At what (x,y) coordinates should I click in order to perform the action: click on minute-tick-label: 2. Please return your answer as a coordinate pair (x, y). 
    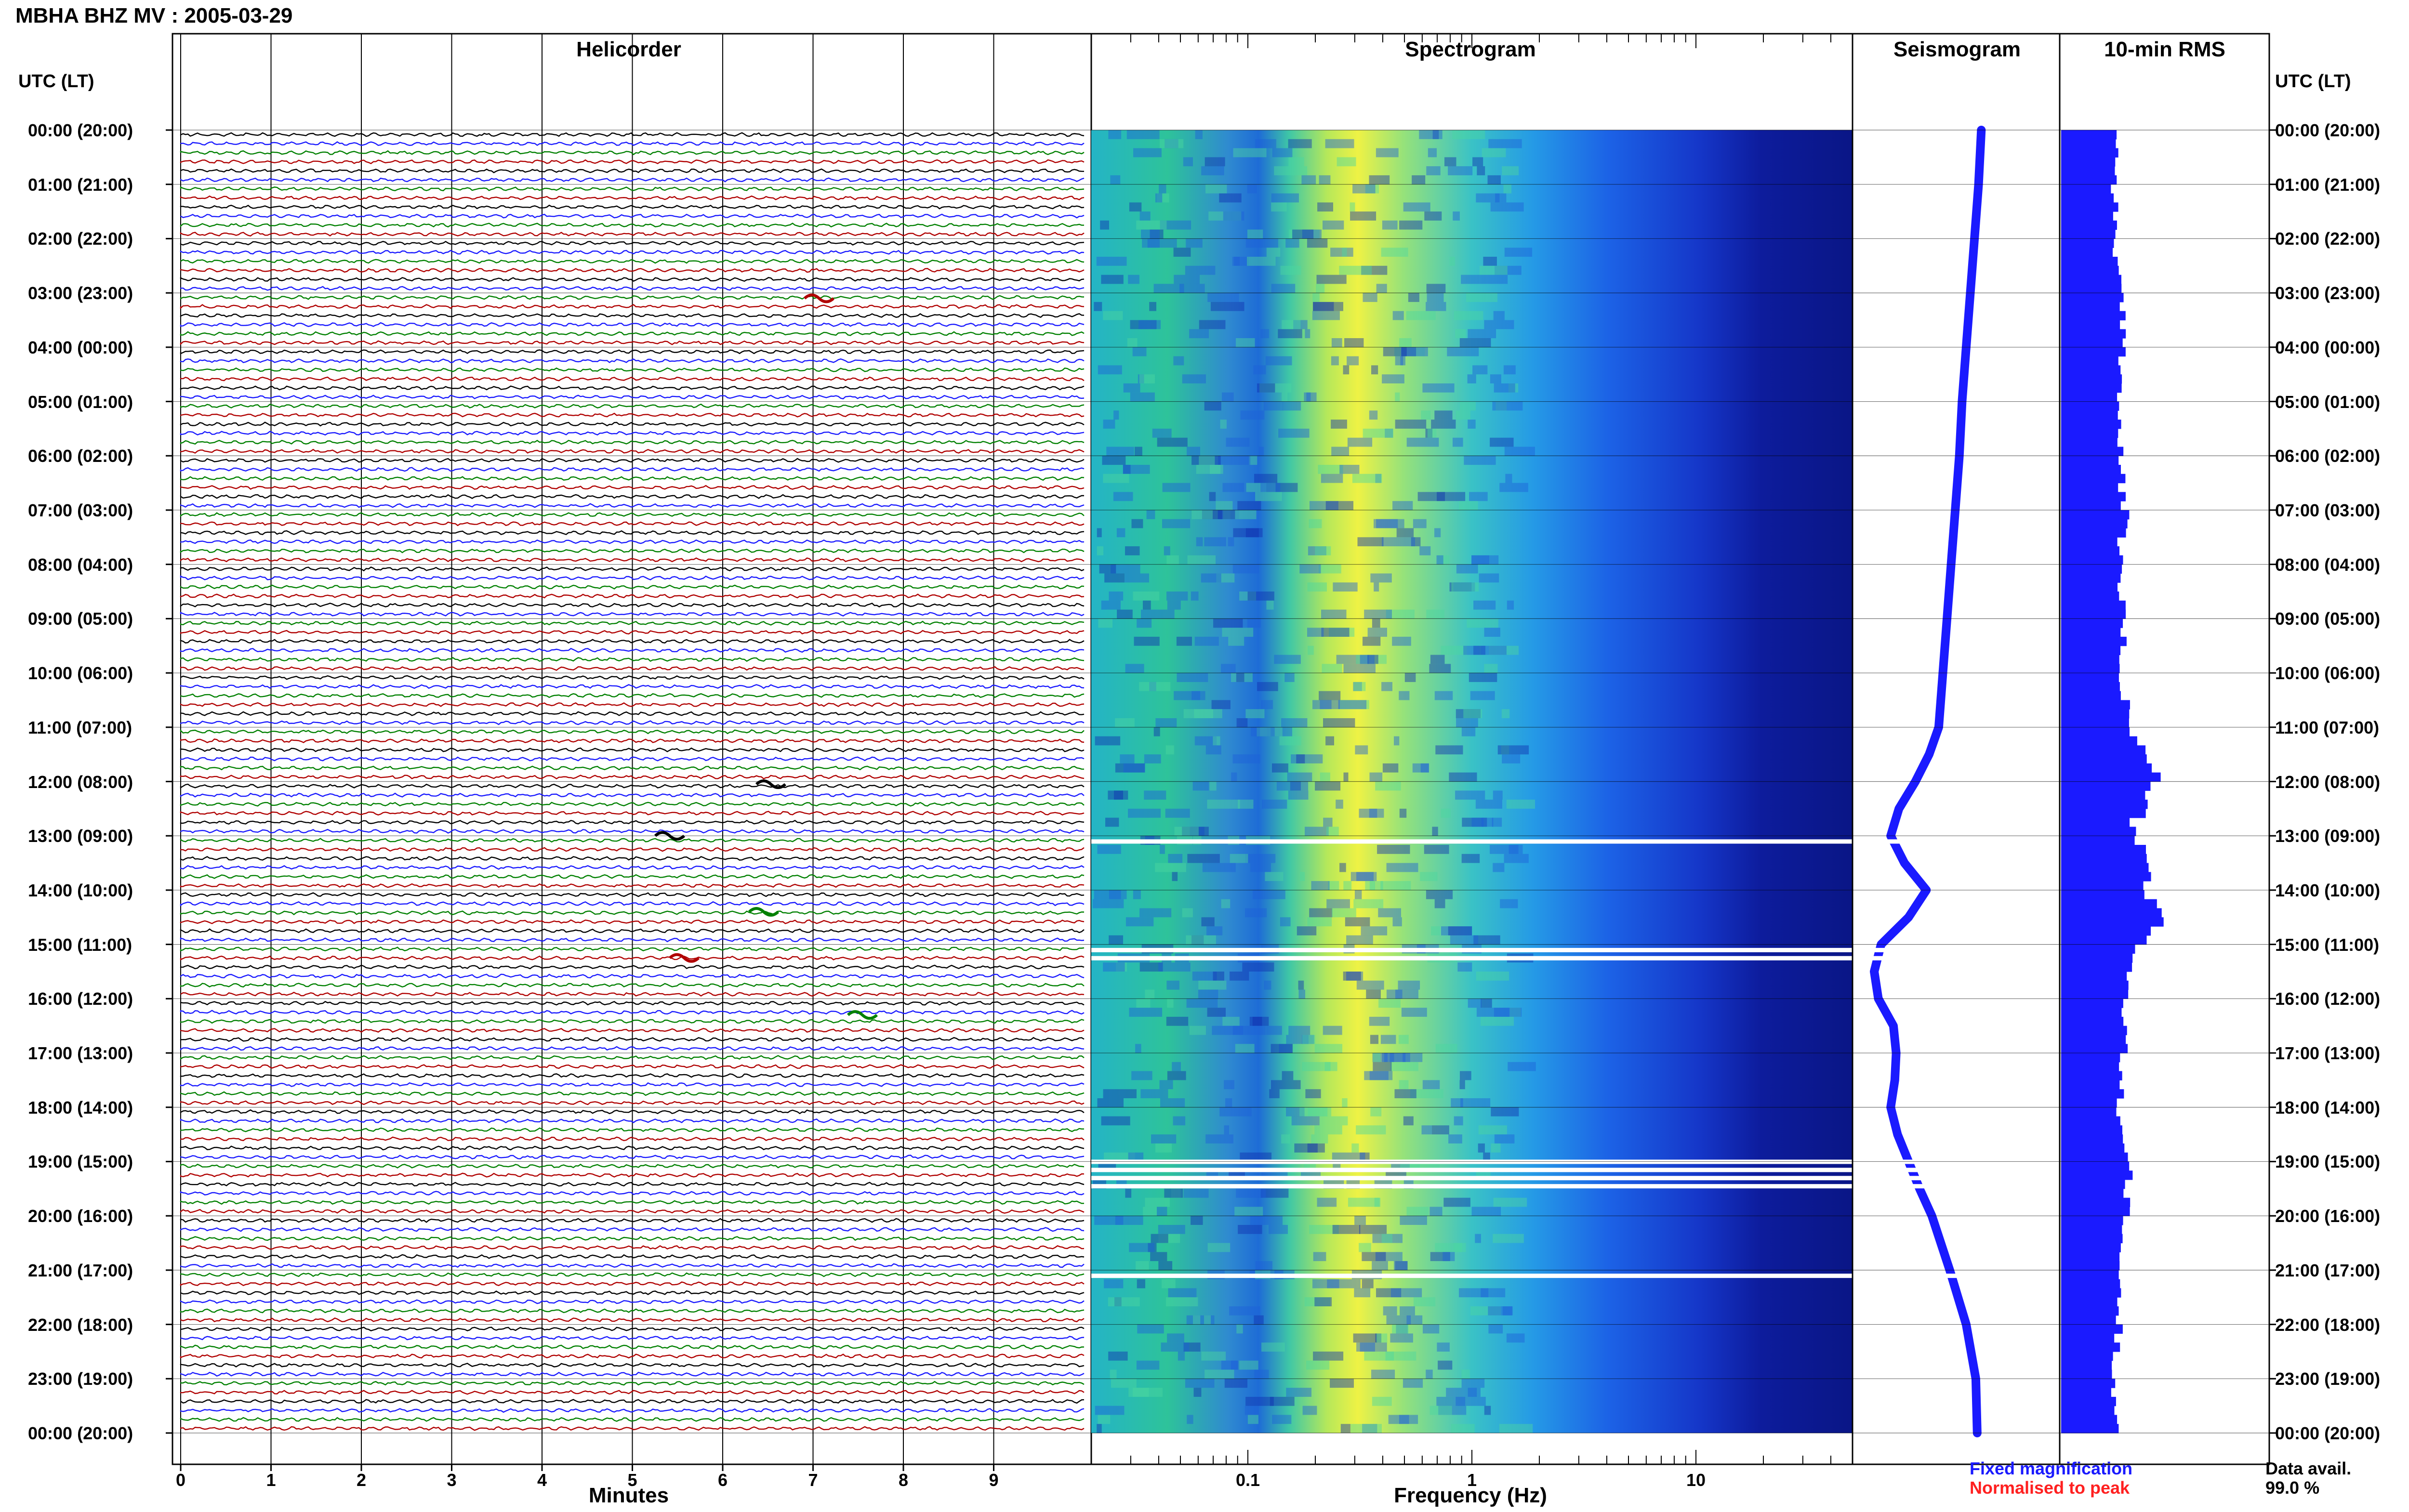
    Looking at the image, I should click on (361, 1480).